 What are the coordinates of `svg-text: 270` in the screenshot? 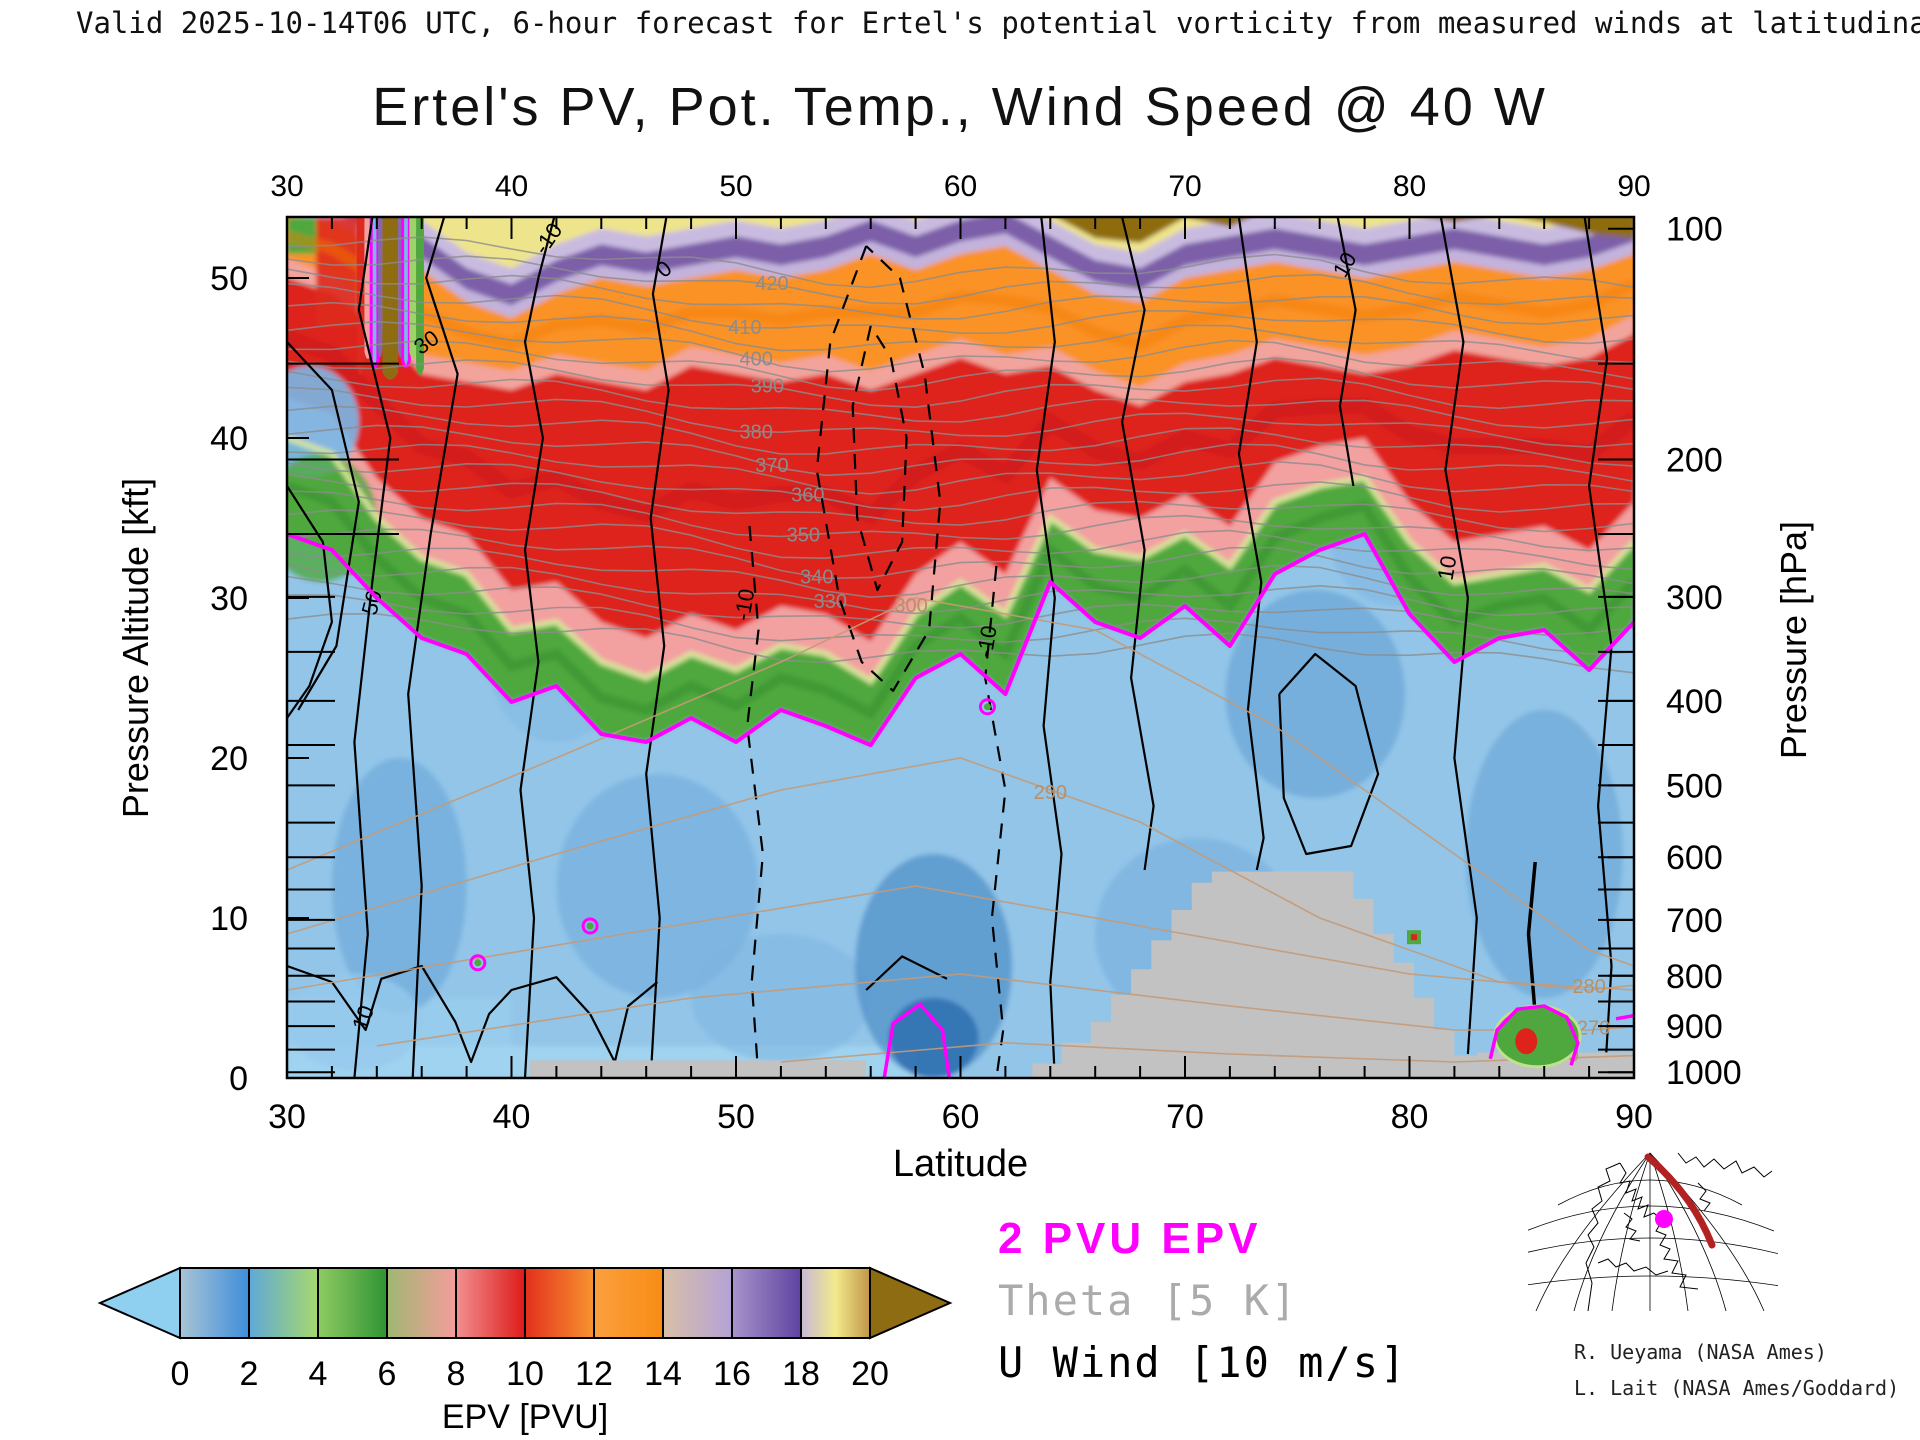 It's located at (1593, 1028).